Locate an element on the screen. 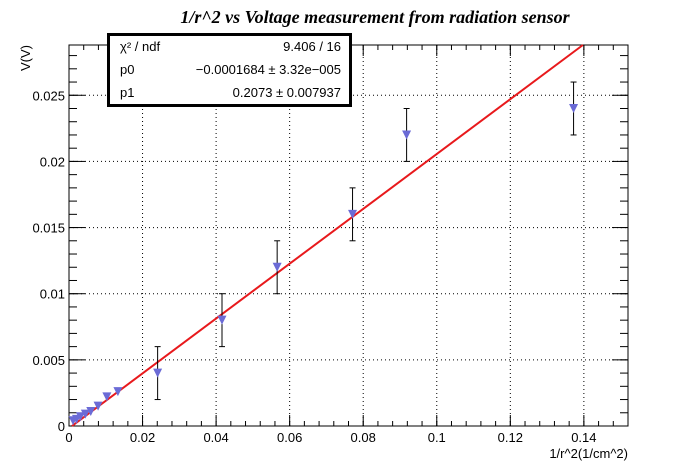 The width and height of the screenshot is (698, 474). stats-value: −0.0001684 ± 3.32e−005 is located at coordinates (268, 69).